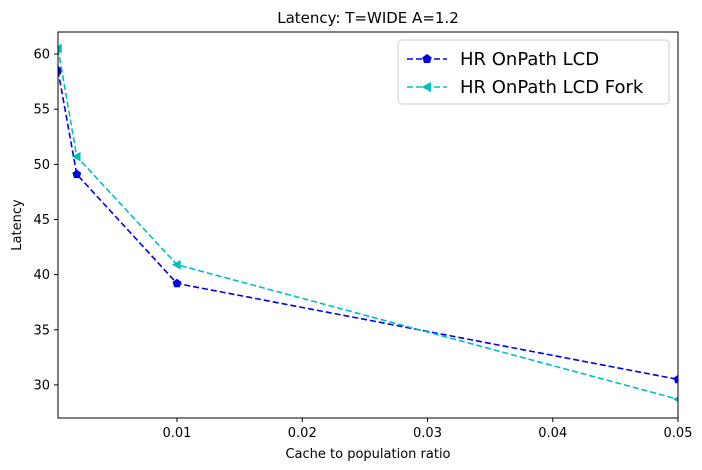  What do you see at coordinates (41, 165) in the screenshot?
I see `y-tick-label: 50` at bounding box center [41, 165].